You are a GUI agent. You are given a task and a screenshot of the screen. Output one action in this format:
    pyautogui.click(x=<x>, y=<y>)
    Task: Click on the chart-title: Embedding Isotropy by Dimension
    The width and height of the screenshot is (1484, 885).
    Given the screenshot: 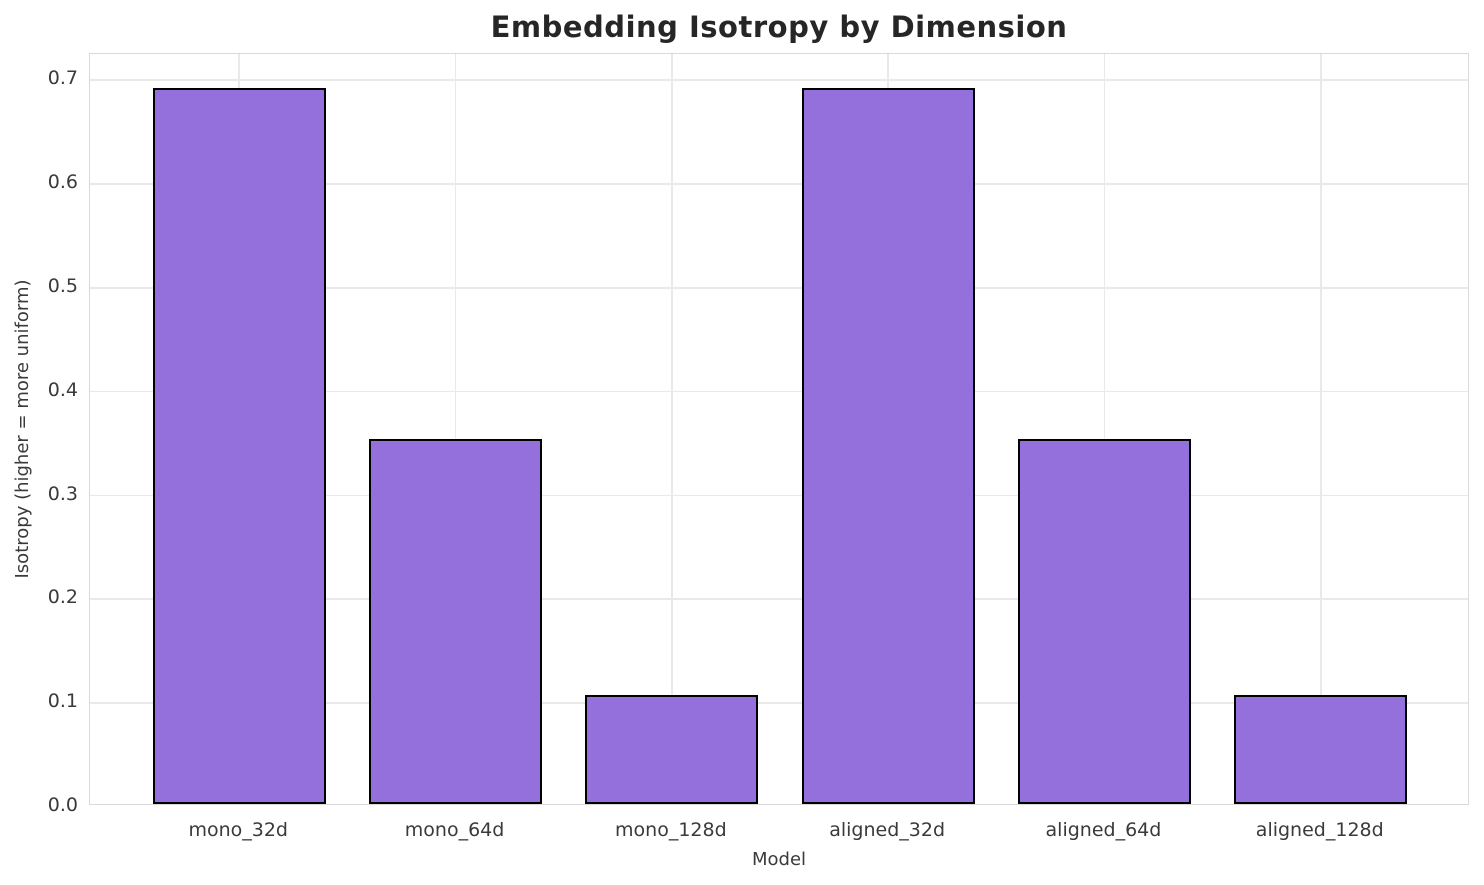 What is the action you would take?
    pyautogui.click(x=779, y=27)
    